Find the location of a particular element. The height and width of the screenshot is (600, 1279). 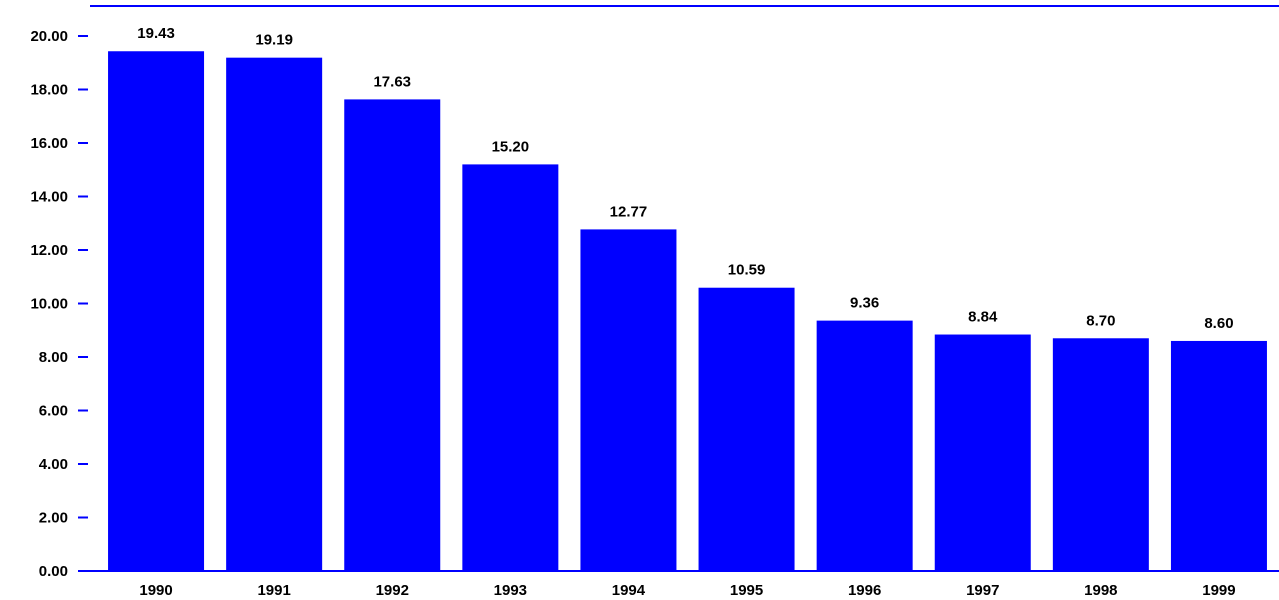

bar-1995 is located at coordinates (746, 429).